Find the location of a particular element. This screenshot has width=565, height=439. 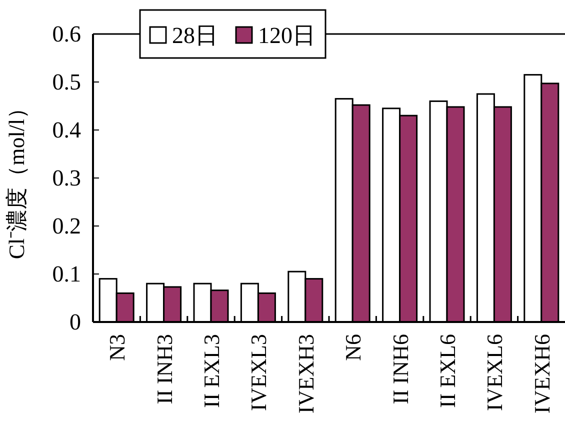

x-tick-label: IVEXH3 is located at coordinates (305, 374).